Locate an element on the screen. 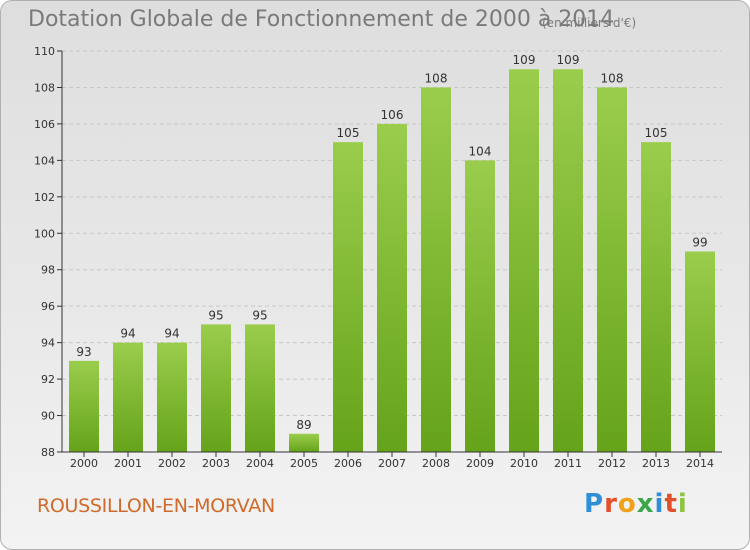 The width and height of the screenshot is (750, 550). logo-letter: r is located at coordinates (611, 504).